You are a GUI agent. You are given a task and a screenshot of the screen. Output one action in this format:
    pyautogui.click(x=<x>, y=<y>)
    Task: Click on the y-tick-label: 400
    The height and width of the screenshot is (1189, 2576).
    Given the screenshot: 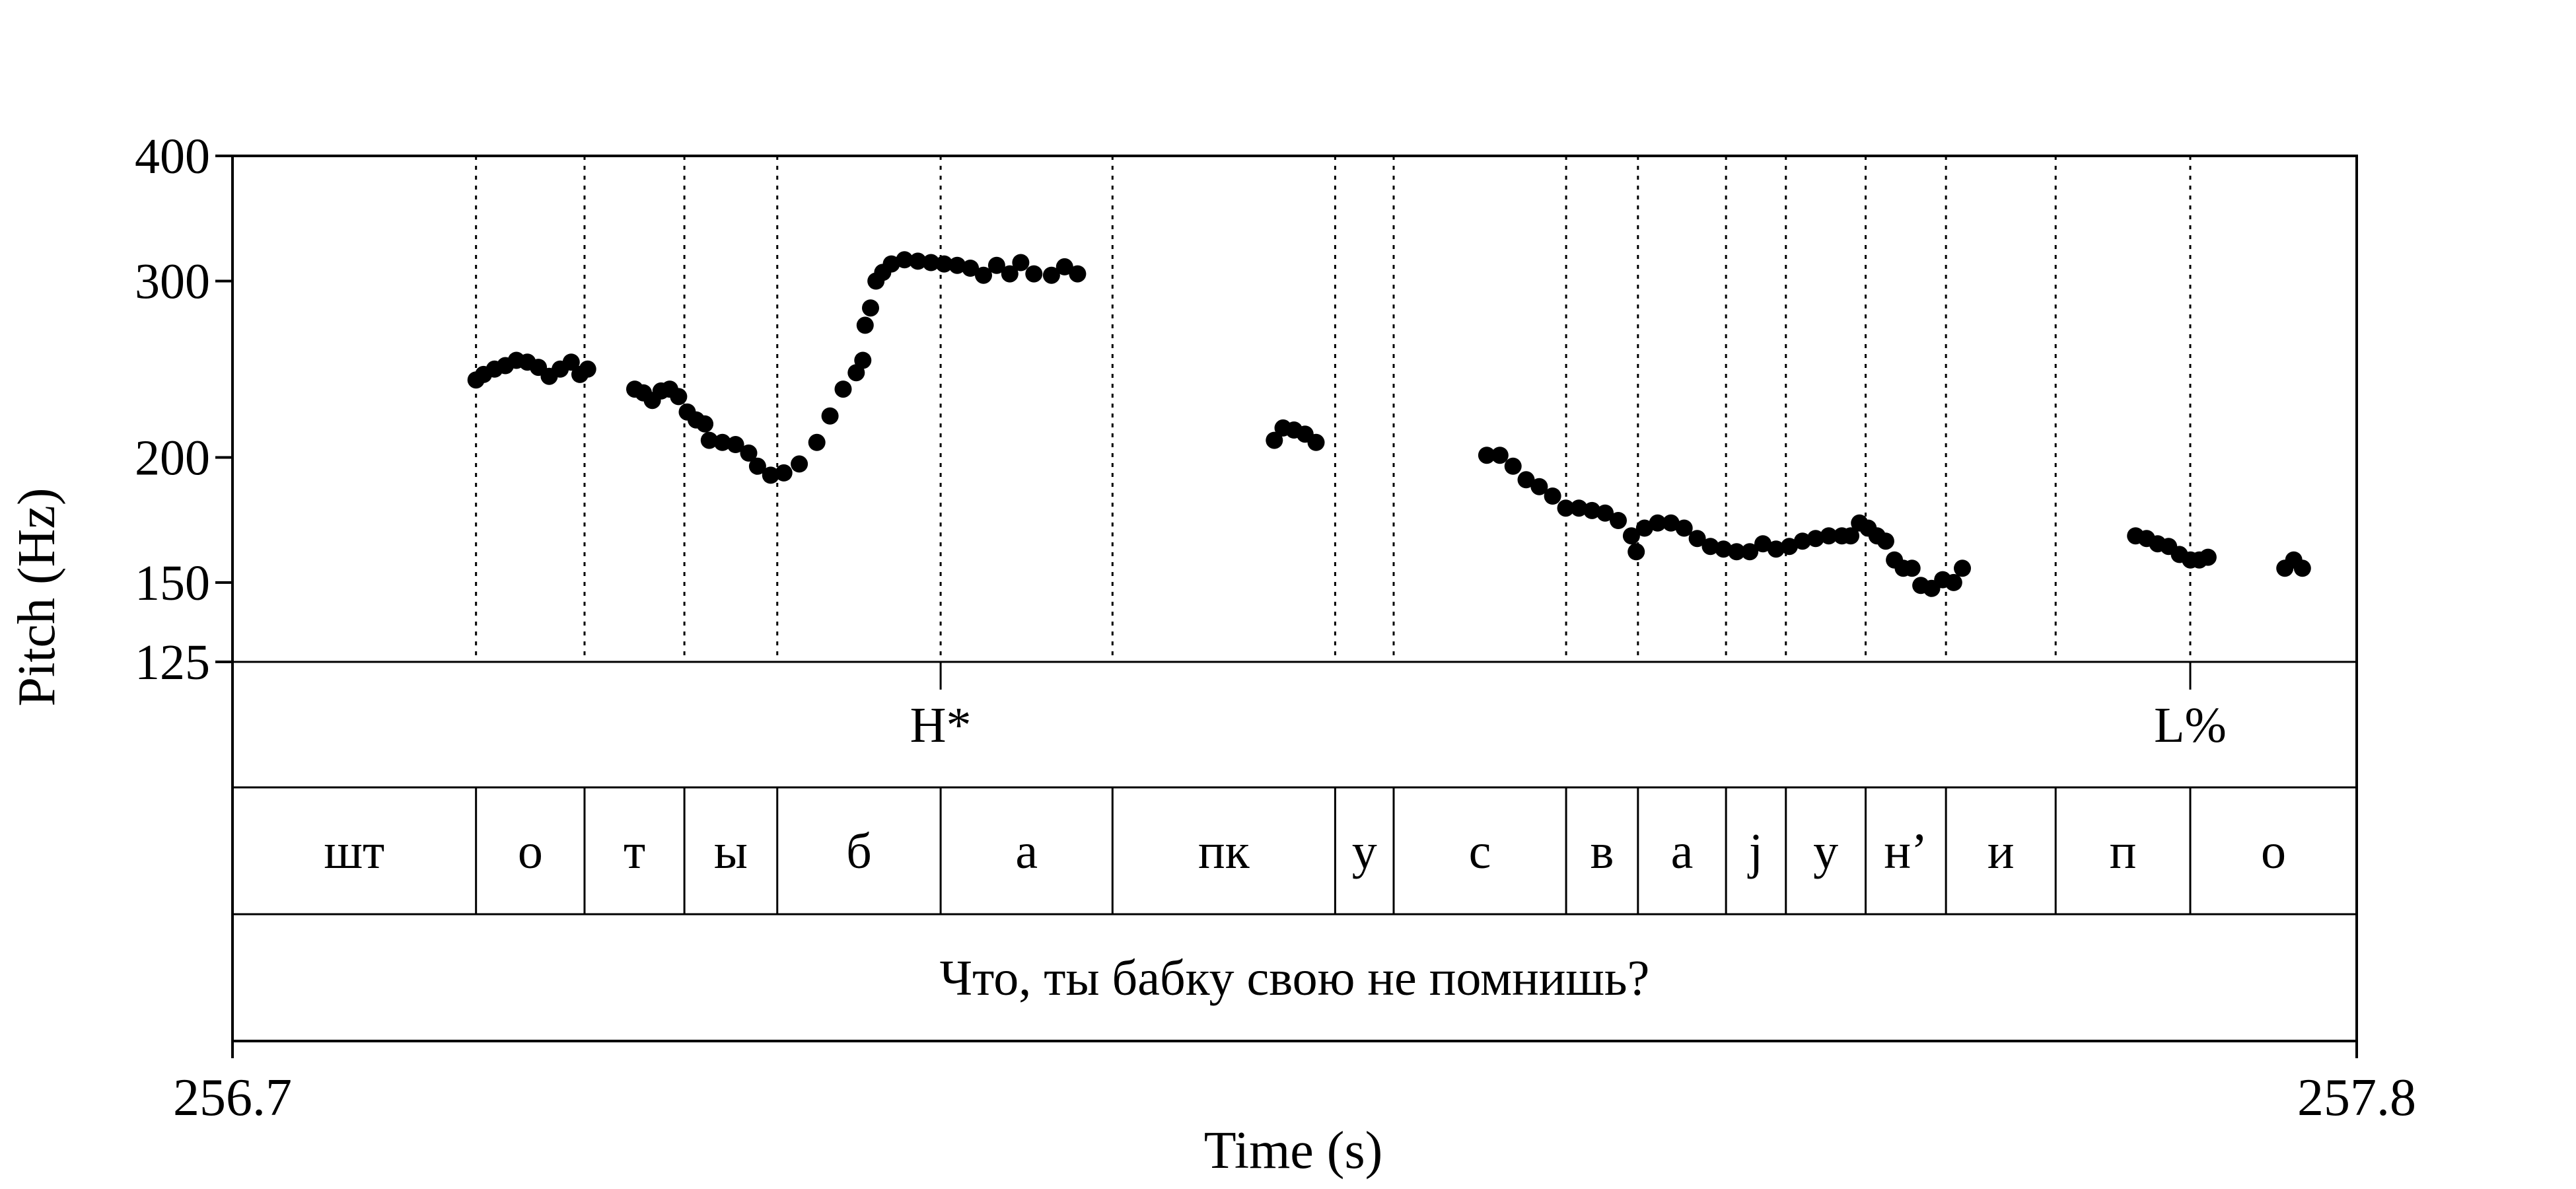 What is the action you would take?
    pyautogui.click(x=172, y=156)
    